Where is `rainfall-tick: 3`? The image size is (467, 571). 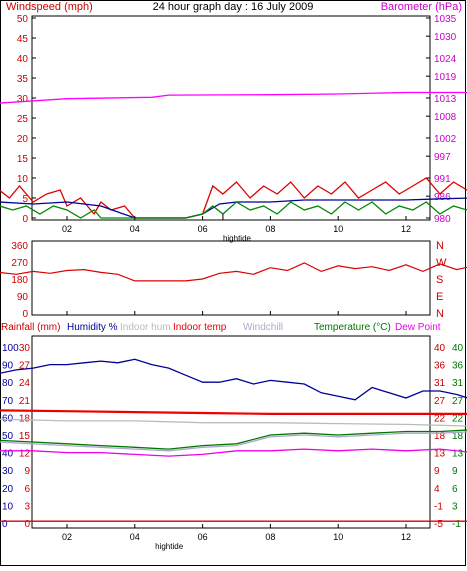 rainfall-tick: 3 is located at coordinates (27, 506).